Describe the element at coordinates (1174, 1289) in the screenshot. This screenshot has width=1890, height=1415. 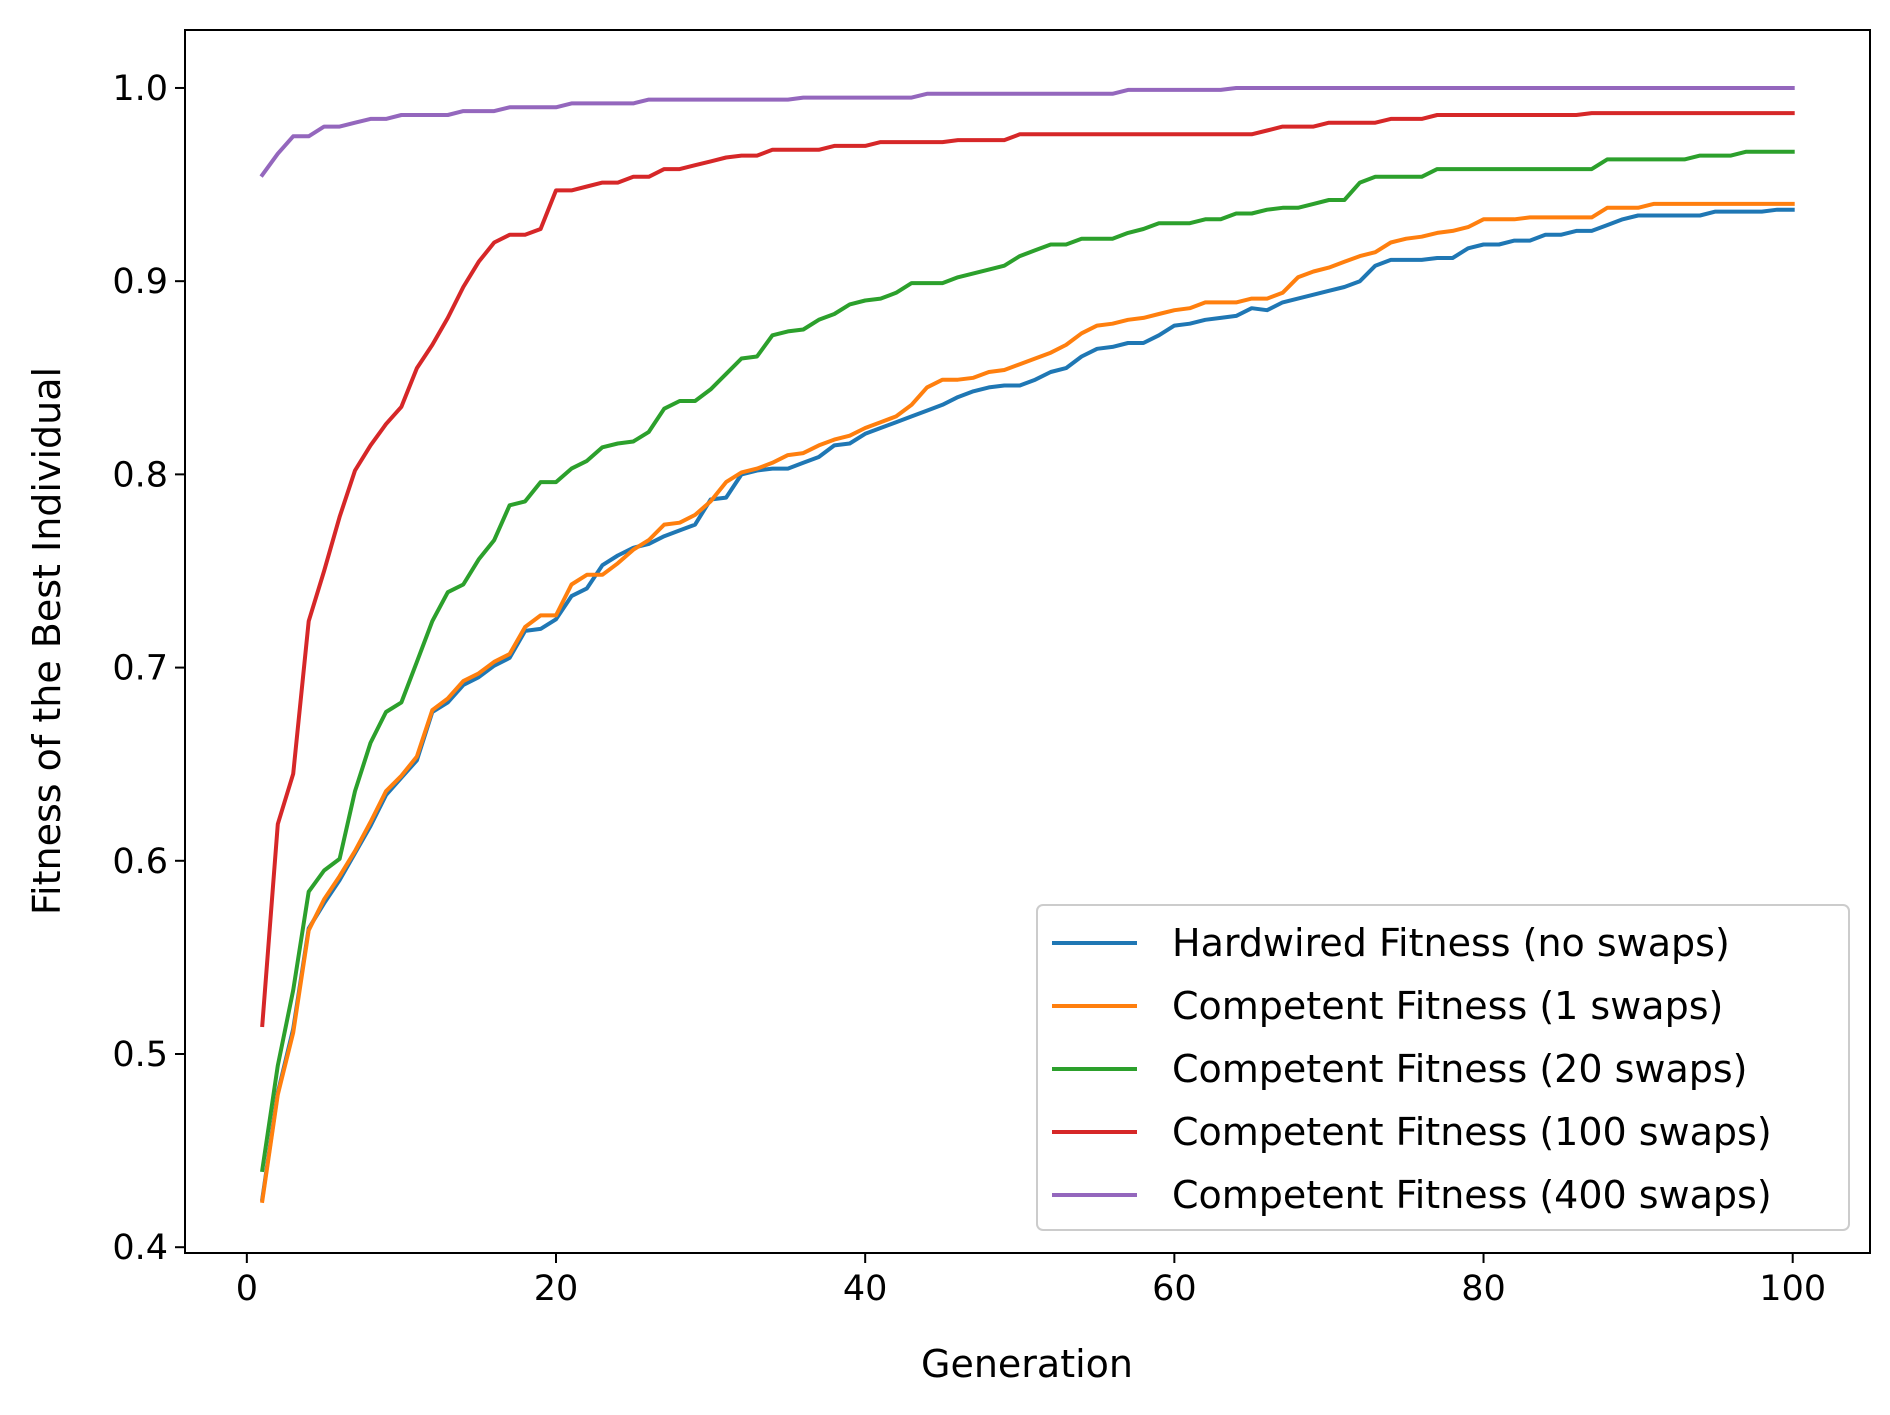
I see `x-tick-label: 60` at that location.